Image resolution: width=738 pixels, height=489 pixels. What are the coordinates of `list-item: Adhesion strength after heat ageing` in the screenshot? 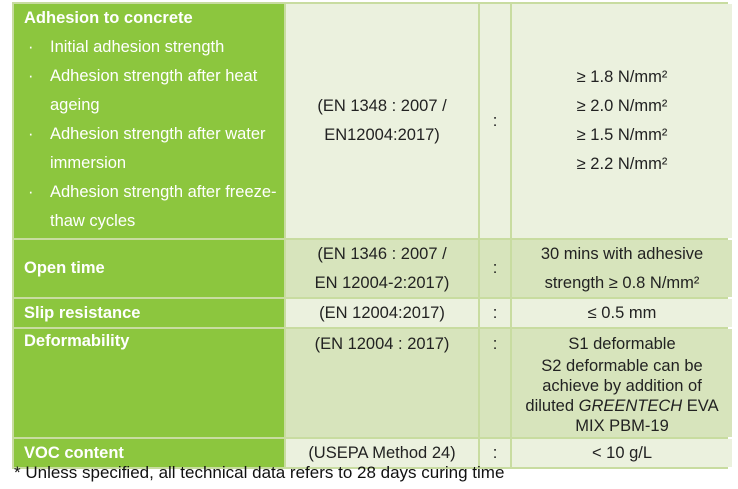 It's located at (151, 91).